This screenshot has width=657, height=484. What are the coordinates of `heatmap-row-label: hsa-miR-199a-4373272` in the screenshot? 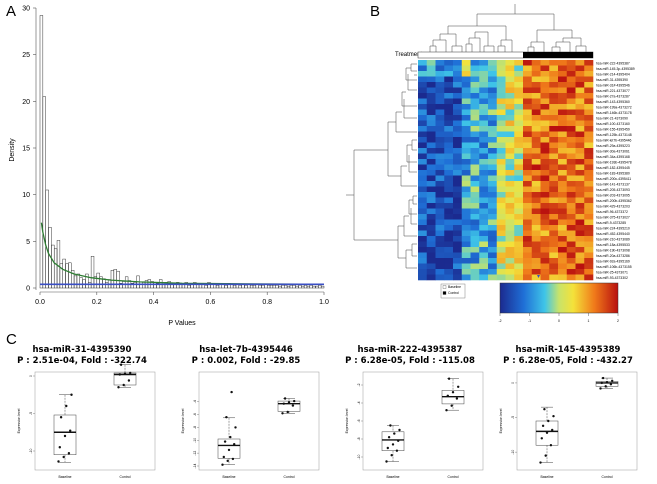 It's located at (614, 107).